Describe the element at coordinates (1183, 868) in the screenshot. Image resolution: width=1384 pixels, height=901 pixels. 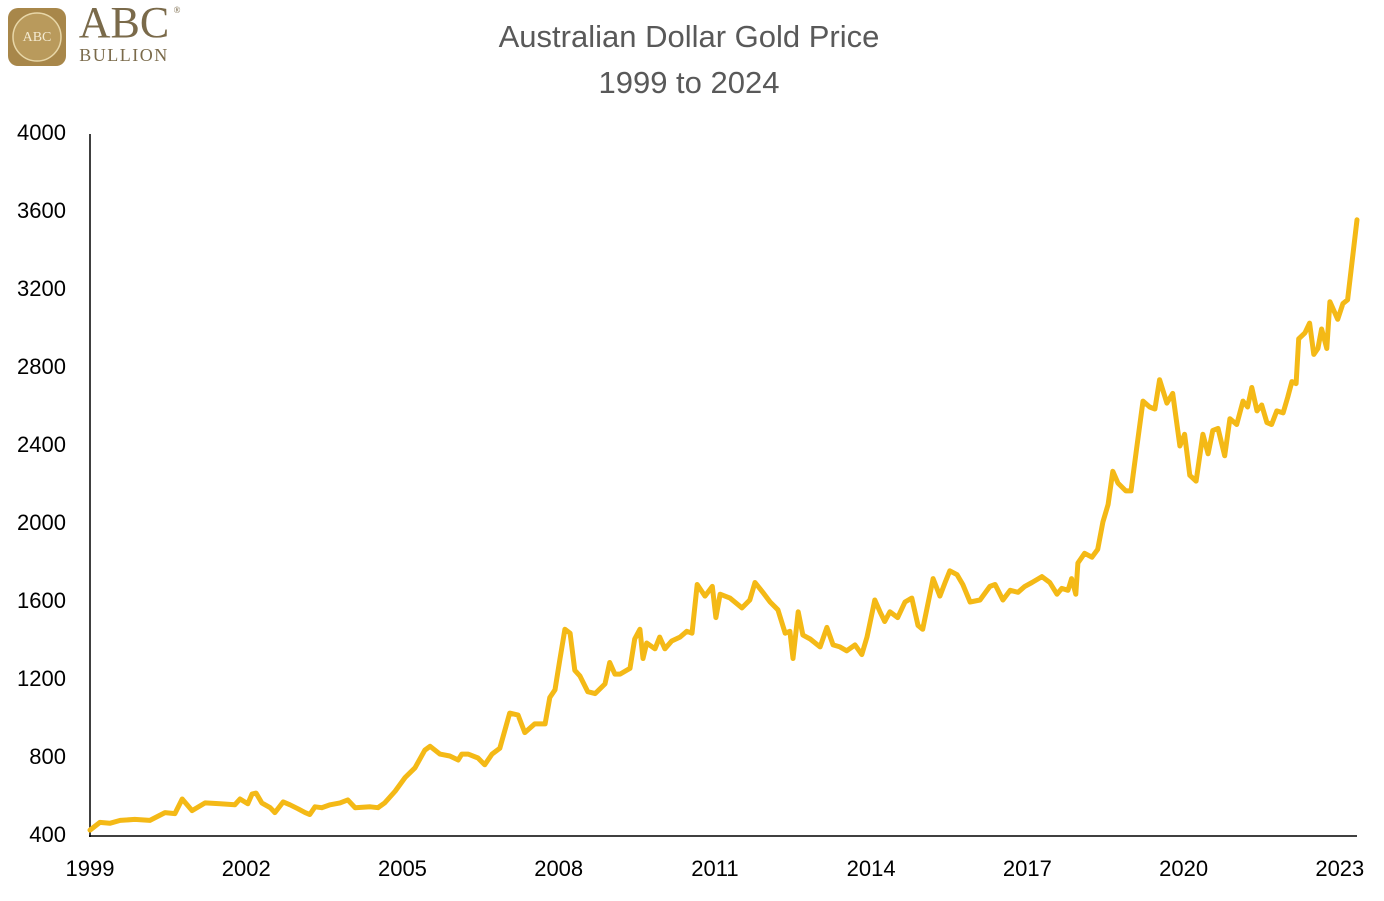
I see `x-tick-label: 2020` at that location.